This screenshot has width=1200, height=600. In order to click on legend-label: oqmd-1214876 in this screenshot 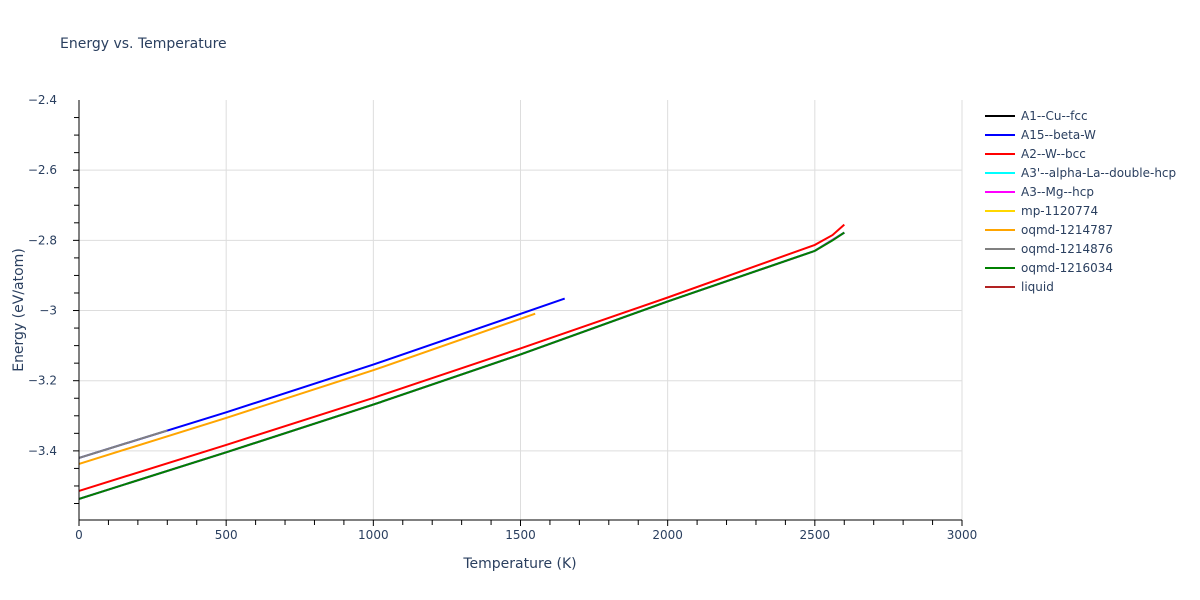, I will do `click(1067, 248)`.